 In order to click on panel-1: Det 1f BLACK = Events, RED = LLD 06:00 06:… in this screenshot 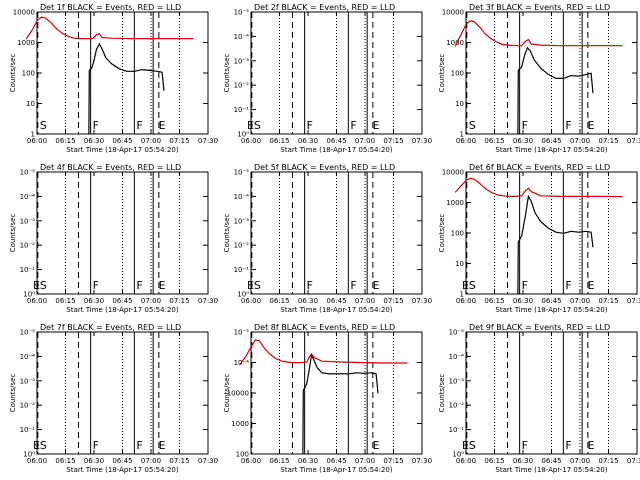, I will do `click(113, 78)`.